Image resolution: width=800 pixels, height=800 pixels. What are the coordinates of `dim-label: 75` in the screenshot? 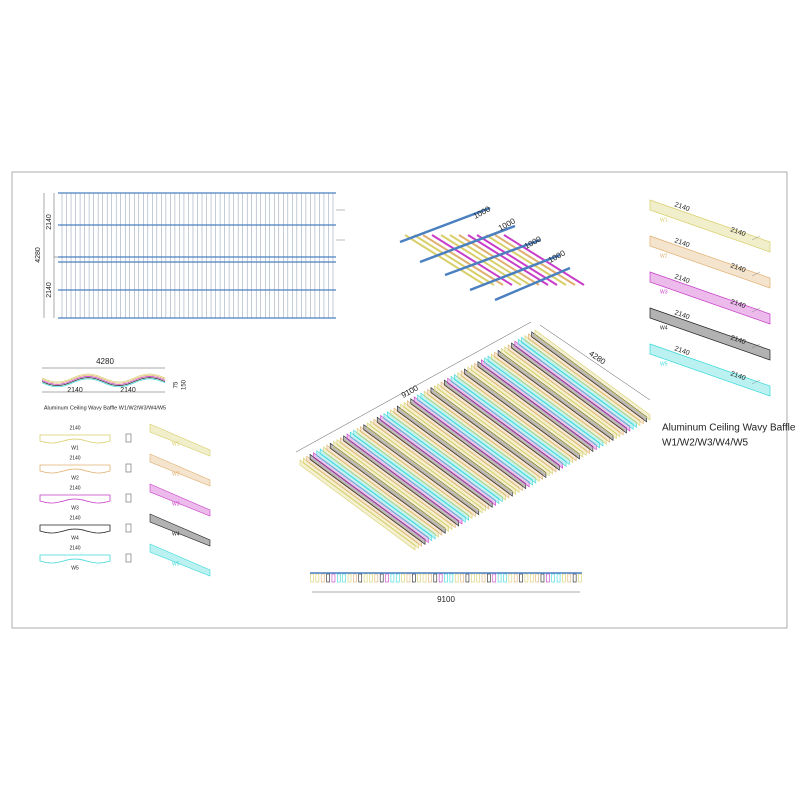 It's located at (177, 384).